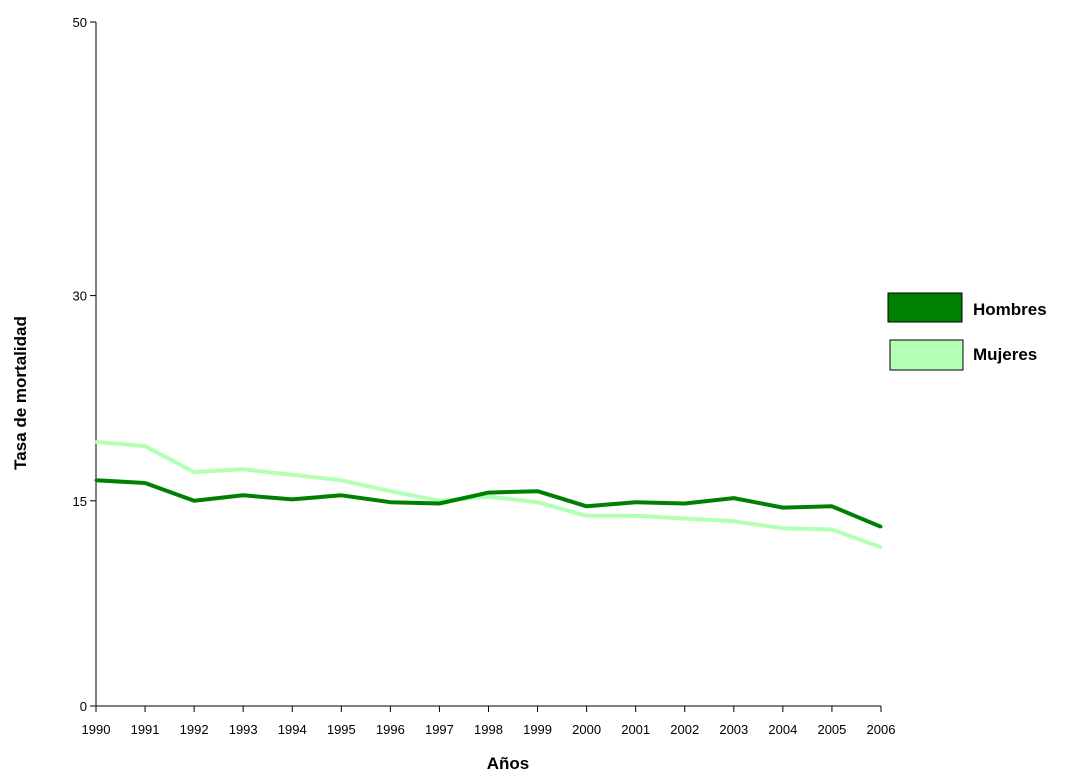  Describe the element at coordinates (925, 307) in the screenshot. I see `legend-swatch-hombres` at that location.